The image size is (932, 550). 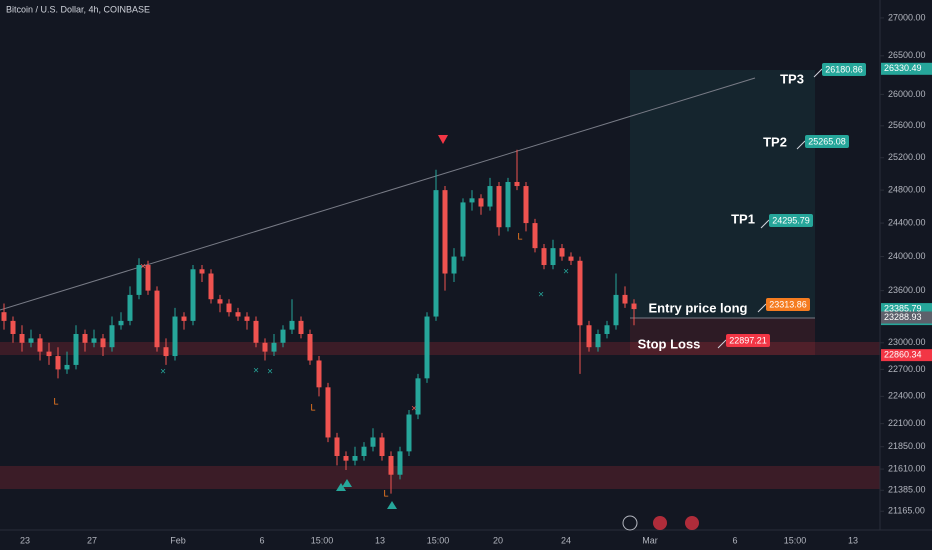 What do you see at coordinates (907, 125) in the screenshot?
I see `y-tick-label: 25600.00` at bounding box center [907, 125].